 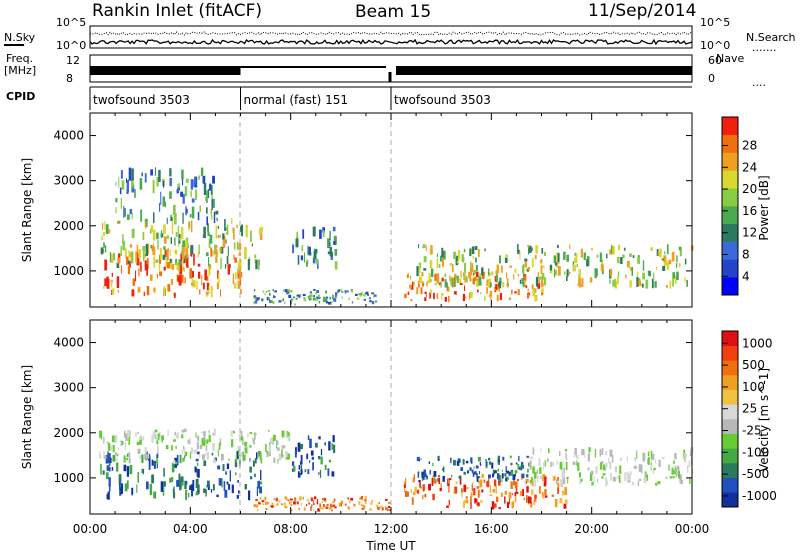 I want to click on nave-label: Nave, so click(x=730, y=58).